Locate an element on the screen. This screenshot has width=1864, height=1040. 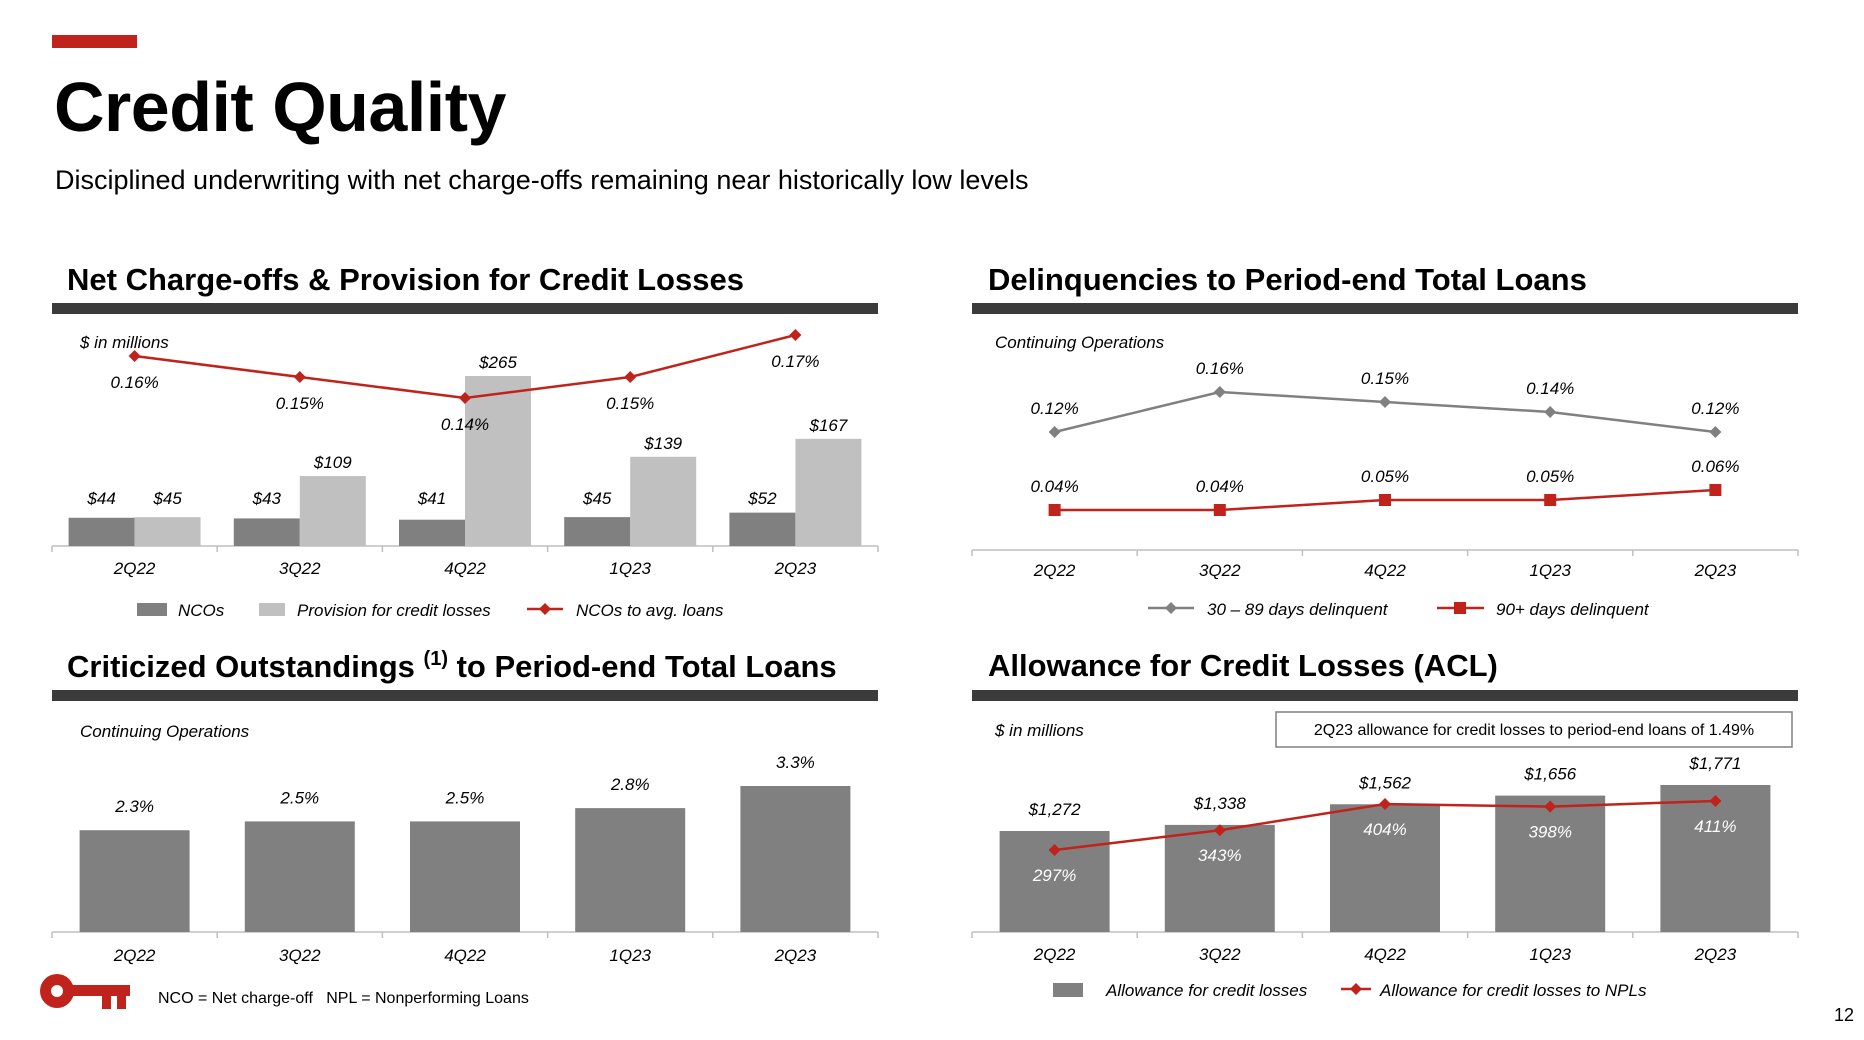
delinq-30-89-label: 0.12% is located at coordinates (1715, 408).